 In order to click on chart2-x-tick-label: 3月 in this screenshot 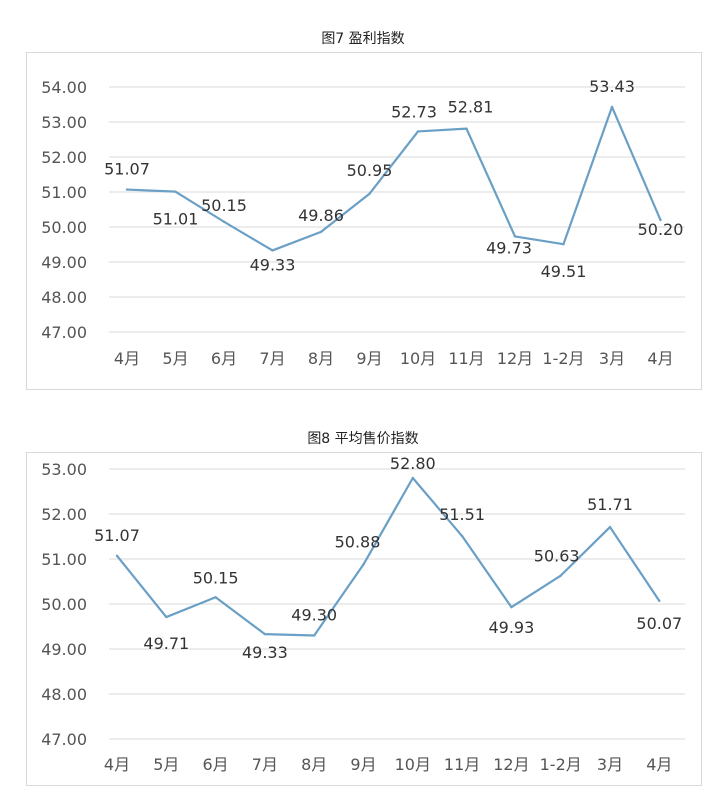, I will do `click(610, 764)`.